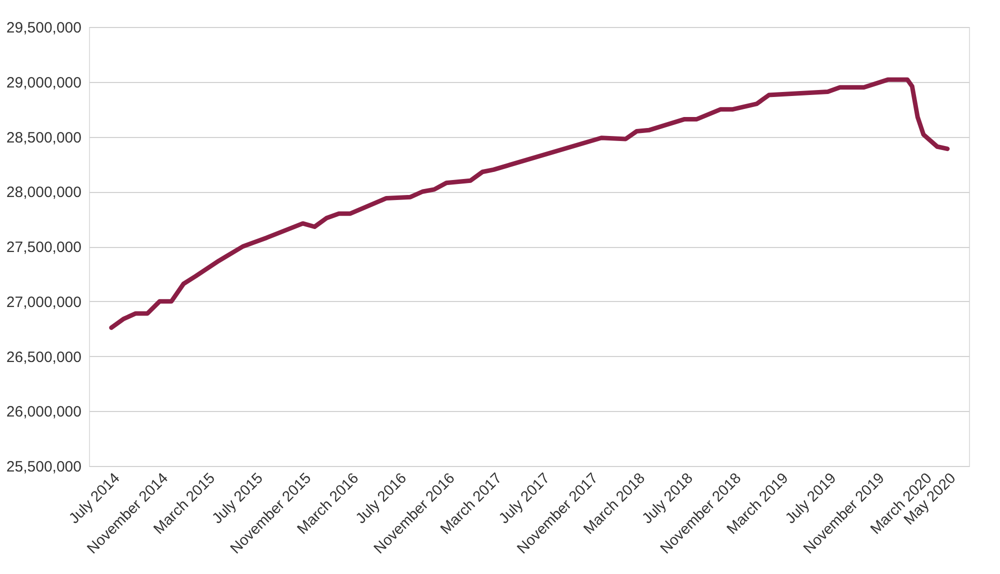 The height and width of the screenshot is (574, 1000). What do you see at coordinates (44, 467) in the screenshot?
I see `y-tick-label: 25,500,000` at bounding box center [44, 467].